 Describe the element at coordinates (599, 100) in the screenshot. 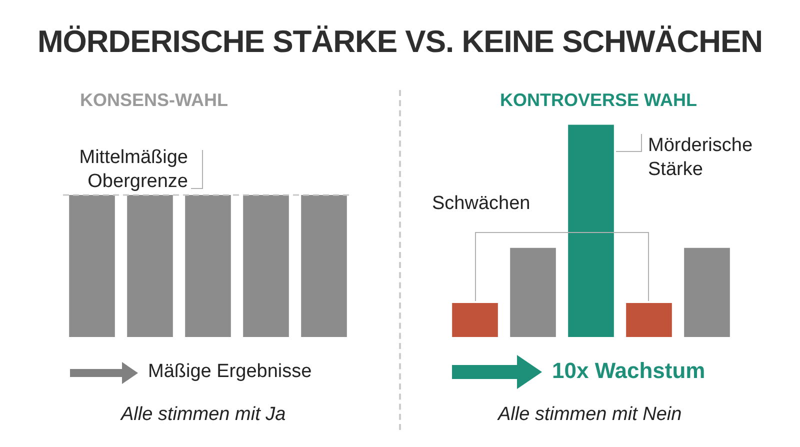

I see `chart-subtitle: KONTROVERSE WAHL` at that location.